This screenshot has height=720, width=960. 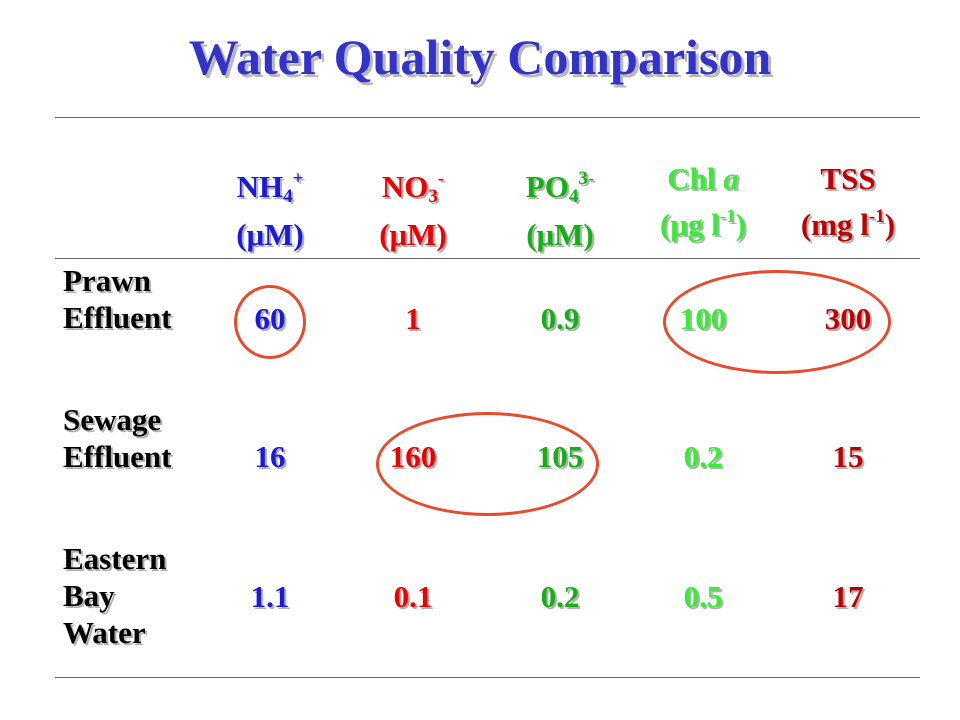 What do you see at coordinates (703, 201) in the screenshot?
I see `header-chl-a: Chl a (μg l-1)` at bounding box center [703, 201].